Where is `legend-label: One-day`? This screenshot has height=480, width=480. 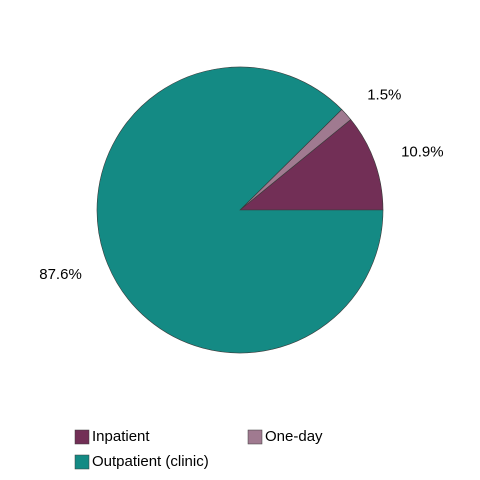
legend-label: One-day is located at coordinates (294, 436).